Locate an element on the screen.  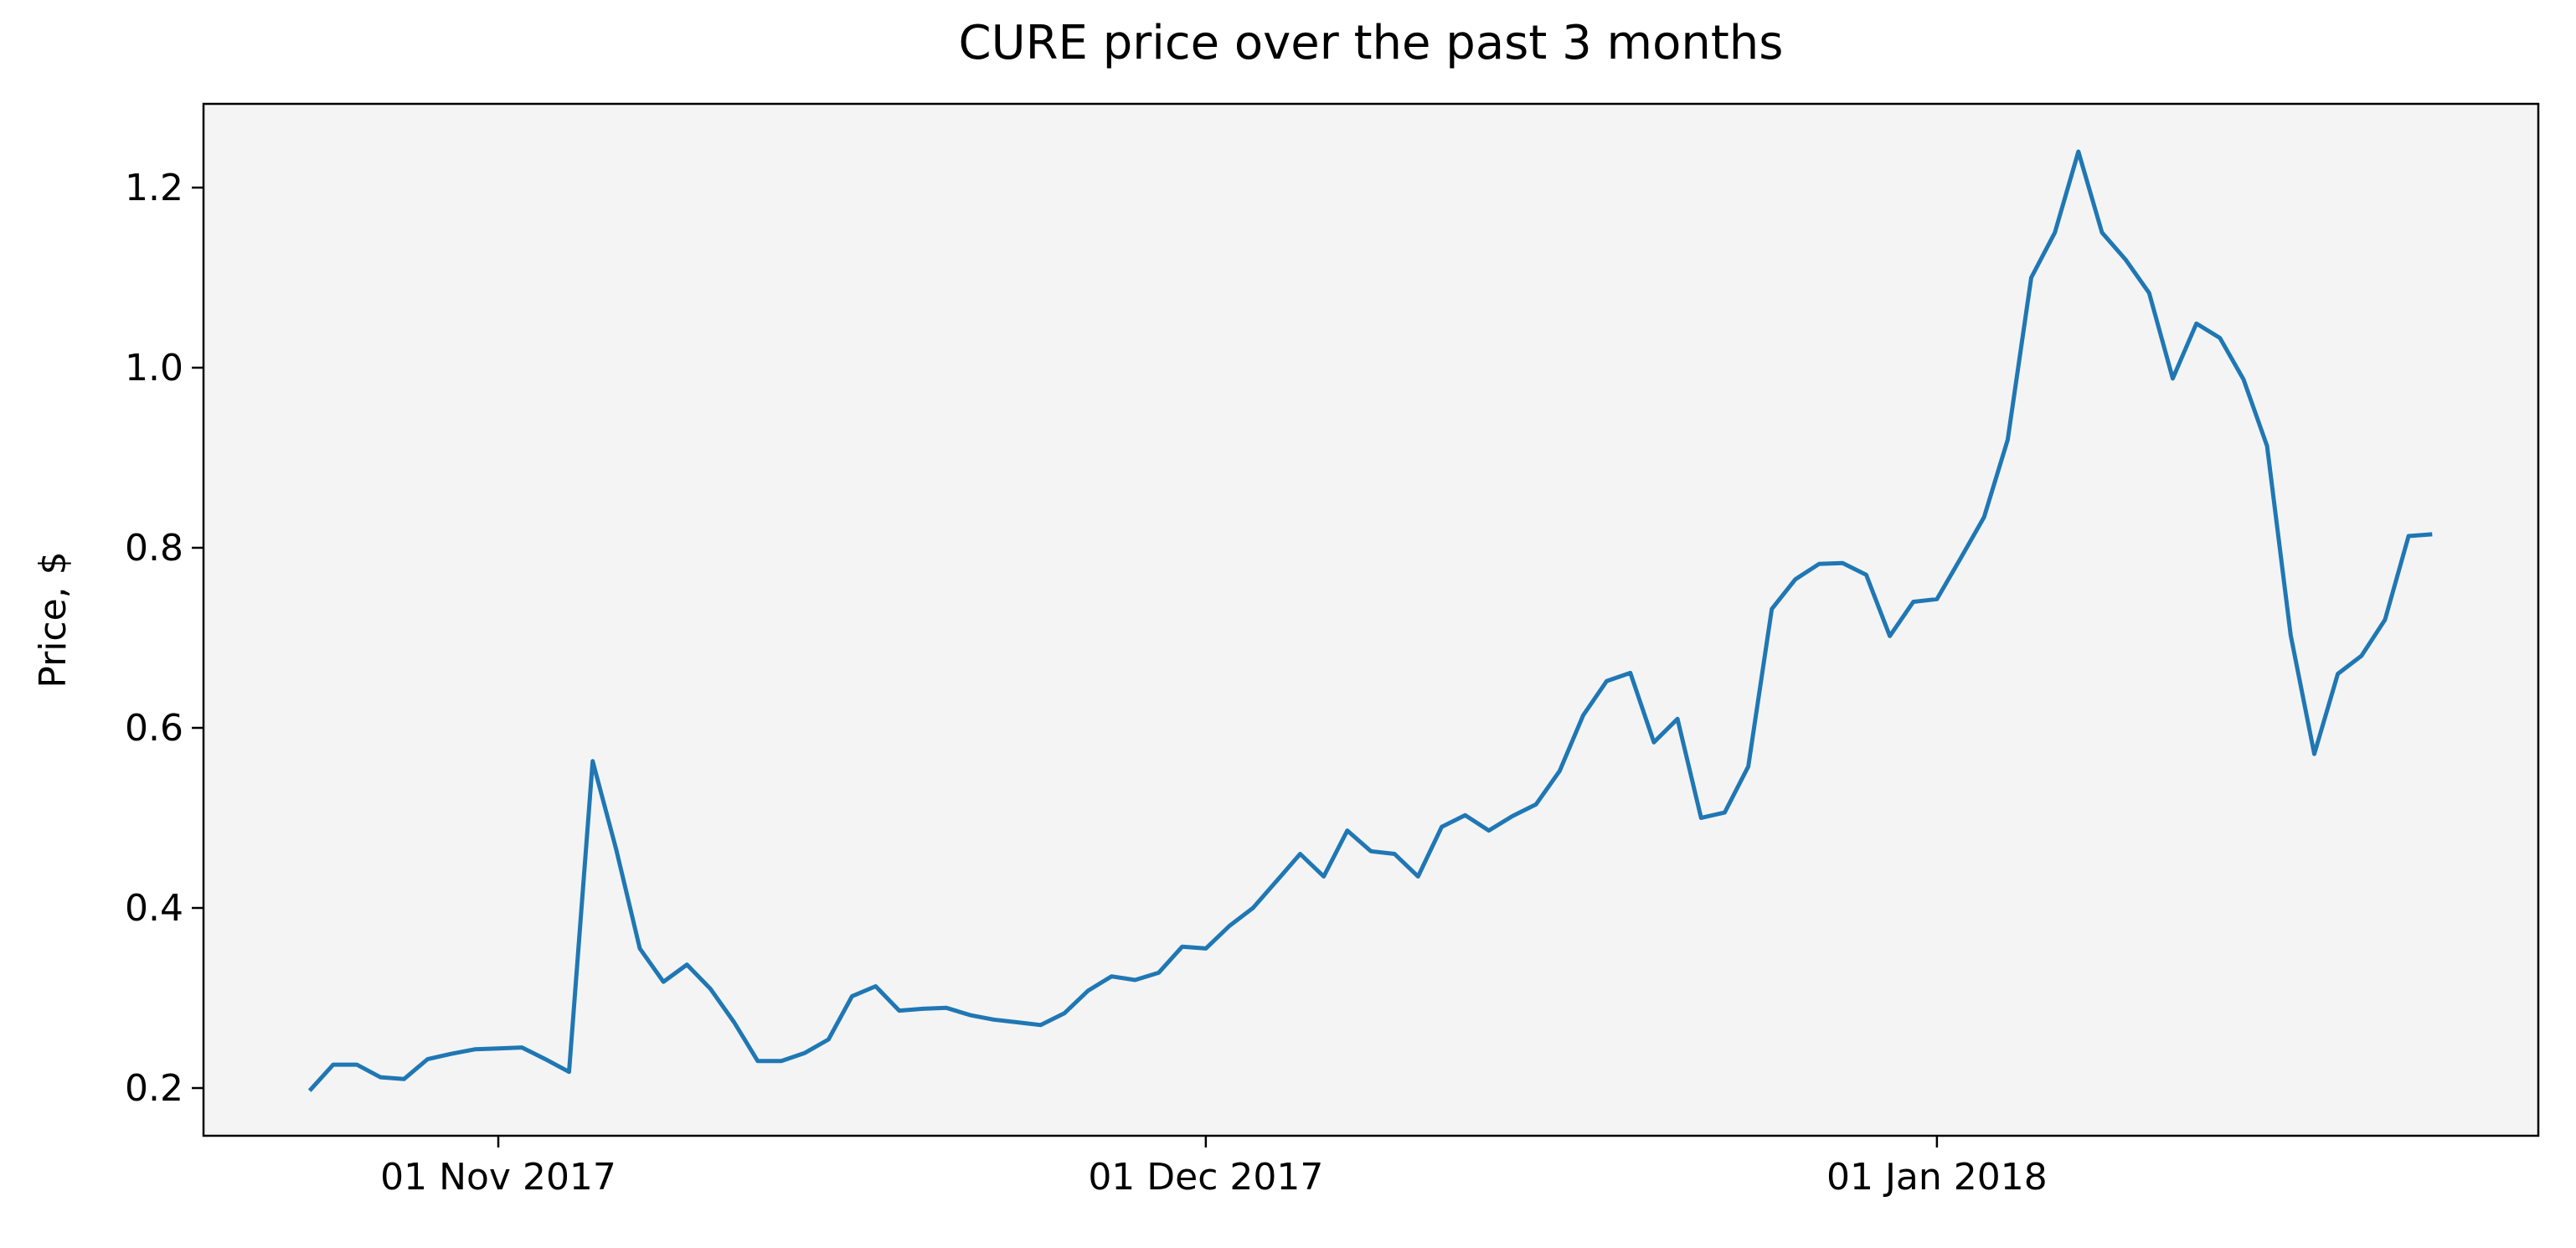
chart-title: CURE price over the past 3 months is located at coordinates (1371, 43).